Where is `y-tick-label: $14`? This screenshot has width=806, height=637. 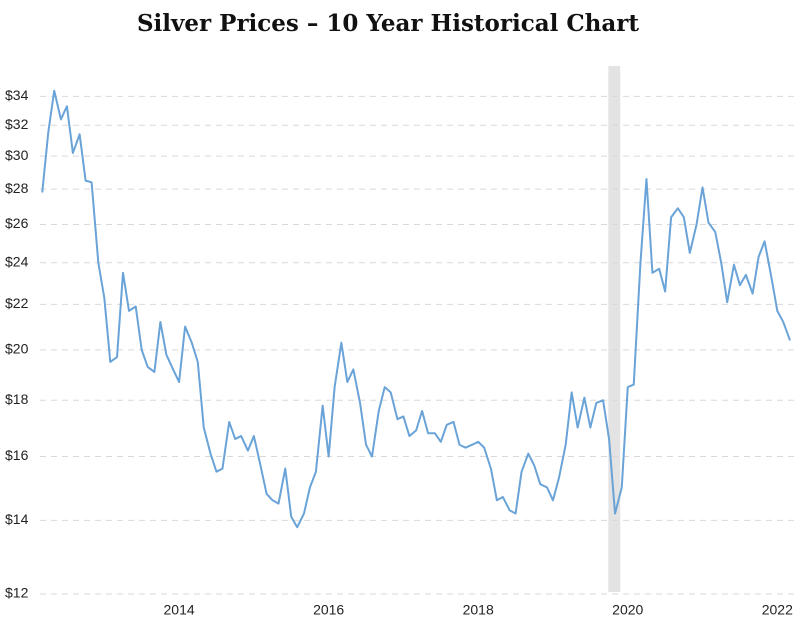 y-tick-label: $14 is located at coordinates (17, 519).